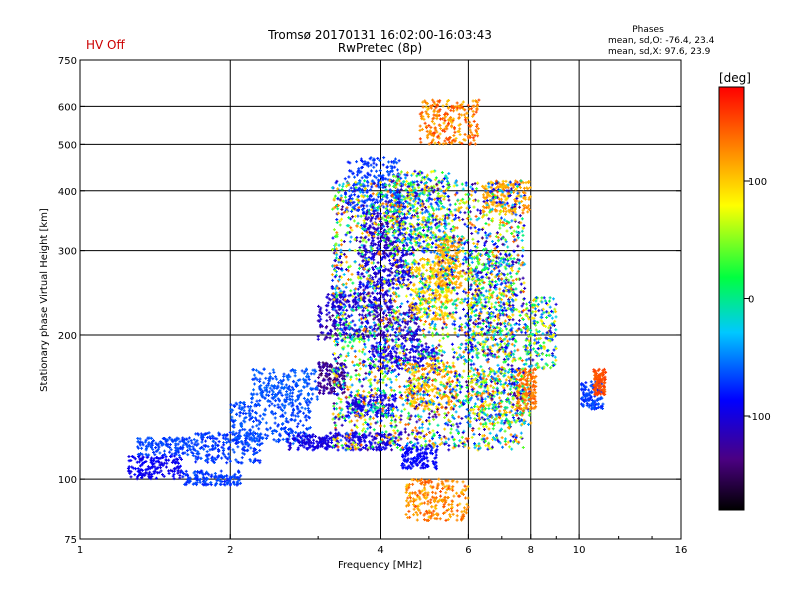  What do you see at coordinates (648, 30) in the screenshot?
I see `phases-heading: Phases` at bounding box center [648, 30].